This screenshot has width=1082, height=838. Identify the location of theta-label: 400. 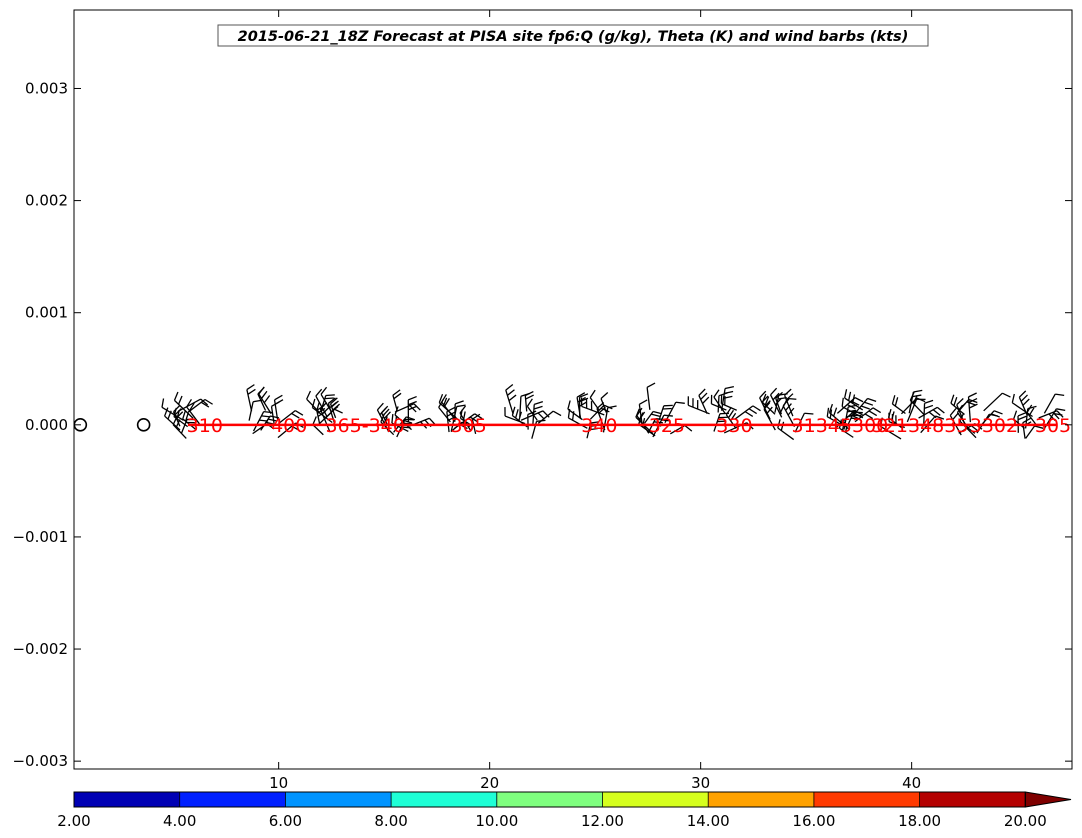
(289, 426).